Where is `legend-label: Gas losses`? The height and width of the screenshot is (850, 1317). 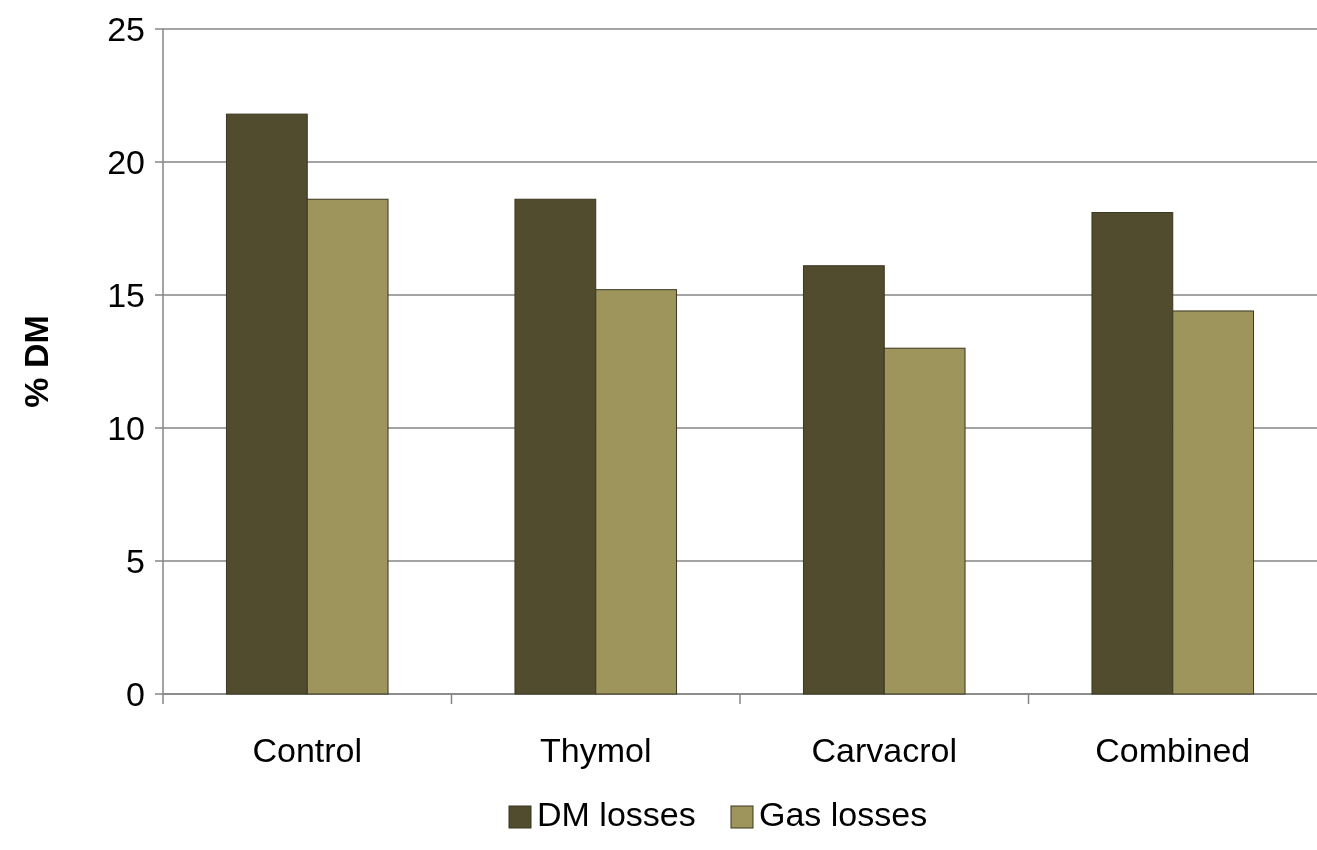
legend-label: Gas losses is located at coordinates (843, 814).